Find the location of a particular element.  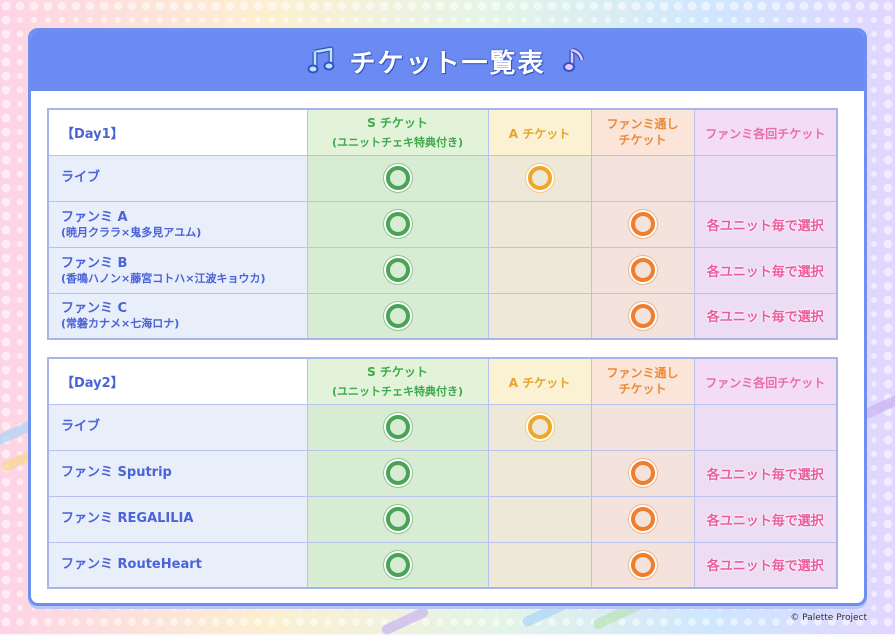

column-a-ticket: A チケット is located at coordinates (539, 132).